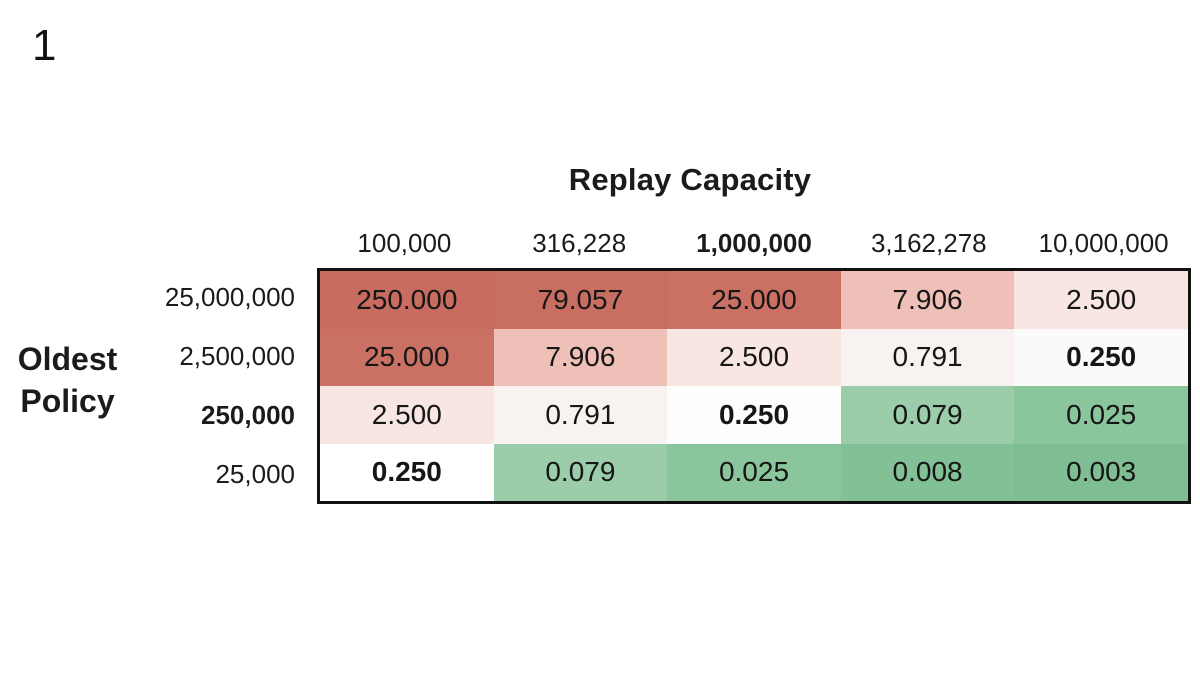  Describe the element at coordinates (404, 242) in the screenshot. I see `column-header: 100,000` at that location.